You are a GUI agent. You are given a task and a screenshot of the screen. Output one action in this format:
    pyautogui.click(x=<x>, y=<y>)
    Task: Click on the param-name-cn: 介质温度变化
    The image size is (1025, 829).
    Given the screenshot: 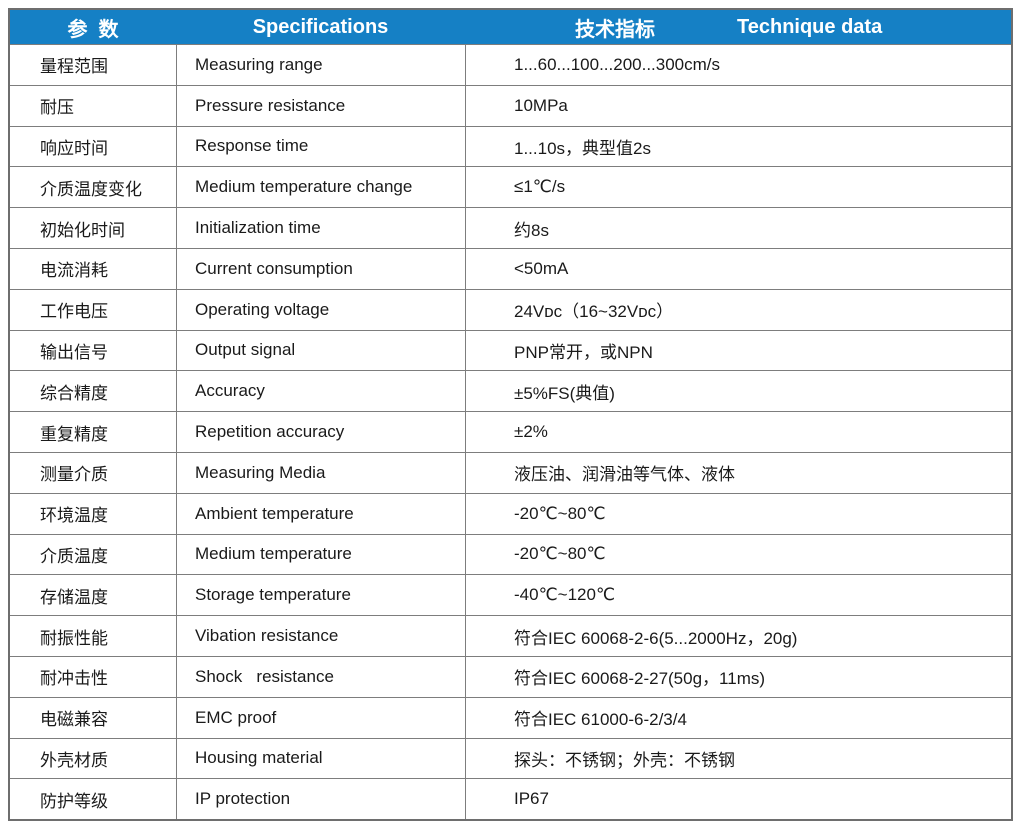 What is the action you would take?
    pyautogui.click(x=91, y=189)
    